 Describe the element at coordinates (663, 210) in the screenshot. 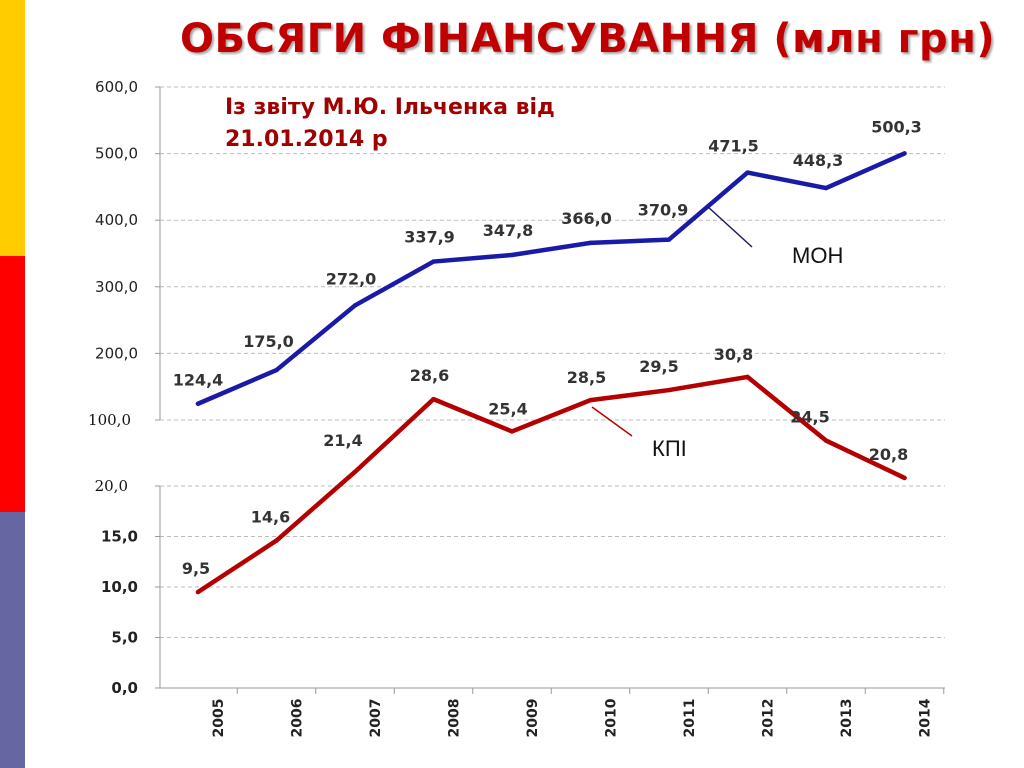

I see `data-label-mon: 370,9` at that location.